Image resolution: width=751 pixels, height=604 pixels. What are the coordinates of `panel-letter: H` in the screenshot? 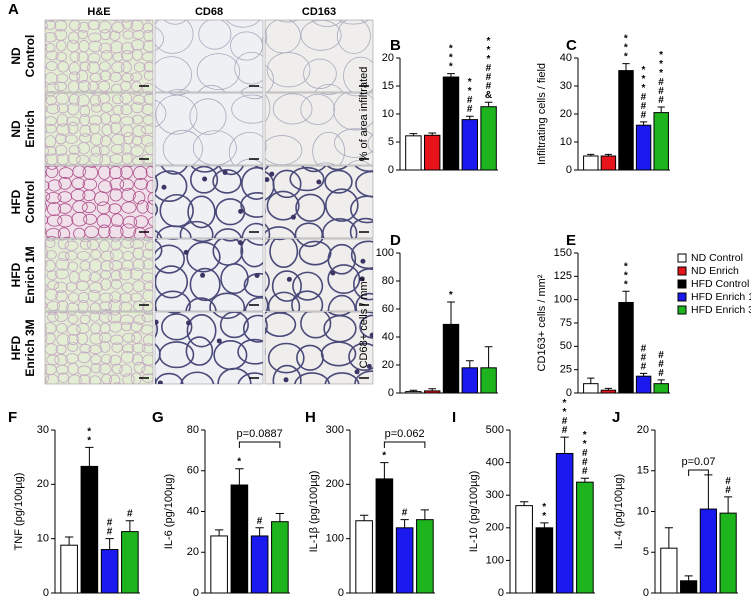 It's located at (310, 417).